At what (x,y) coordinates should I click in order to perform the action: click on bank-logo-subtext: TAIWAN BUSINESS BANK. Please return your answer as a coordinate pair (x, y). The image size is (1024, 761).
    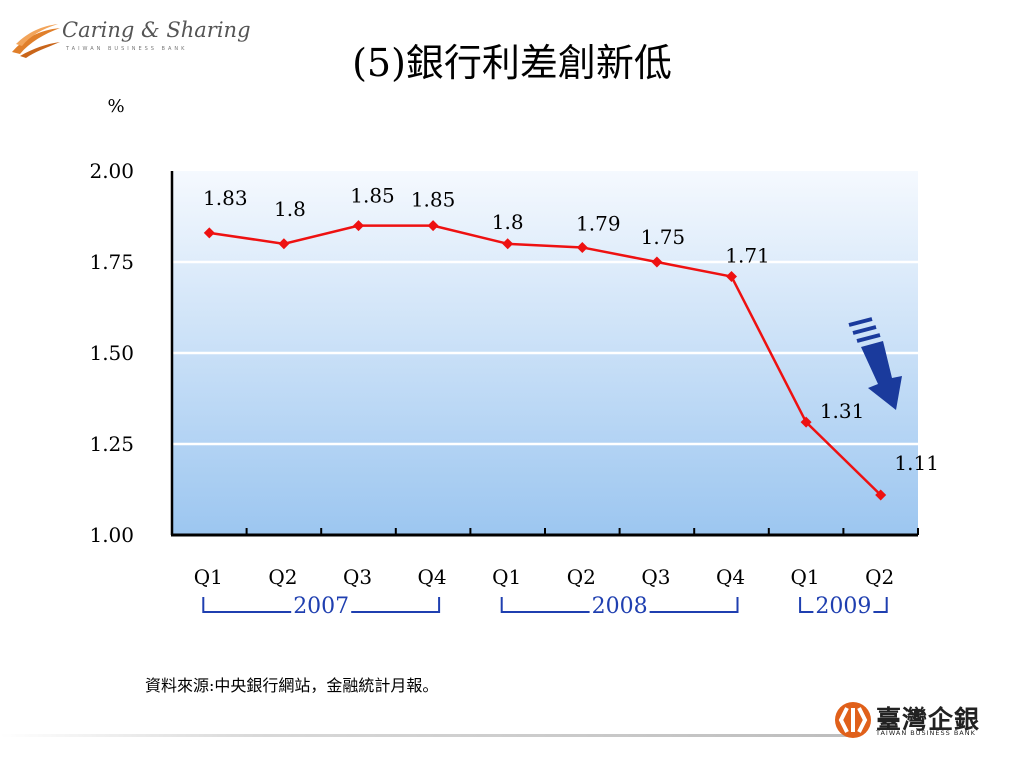
    Looking at the image, I should click on (926, 733).